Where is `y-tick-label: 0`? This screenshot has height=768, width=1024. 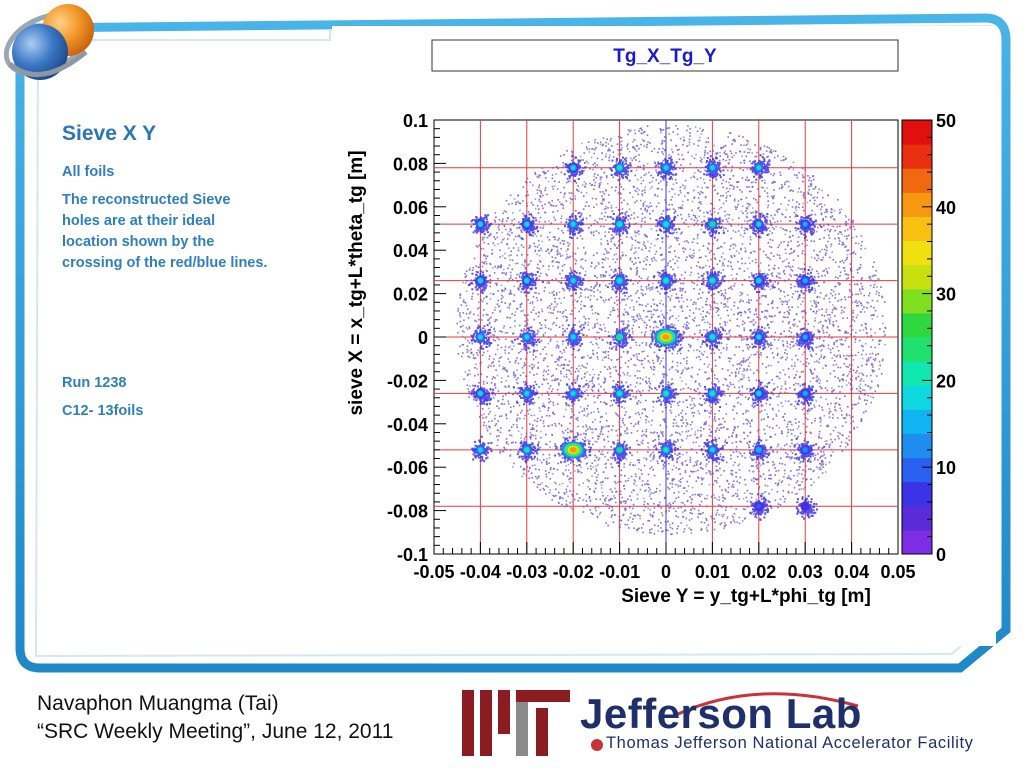 y-tick-label: 0 is located at coordinates (423, 338).